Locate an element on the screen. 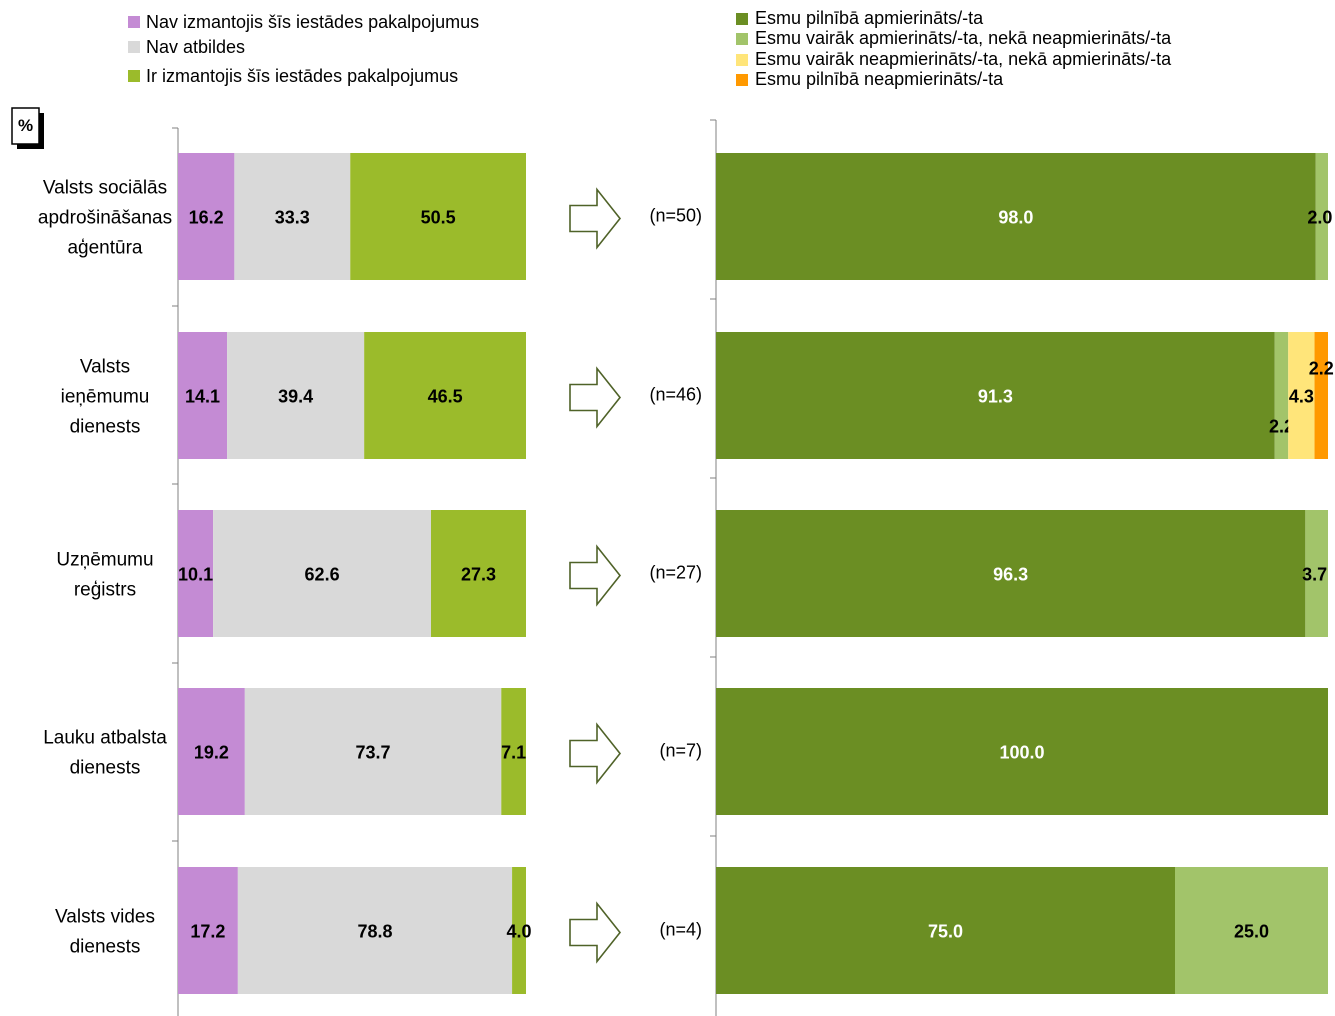 The height and width of the screenshot is (1016, 1335). data-label: 78.8 is located at coordinates (374, 932).